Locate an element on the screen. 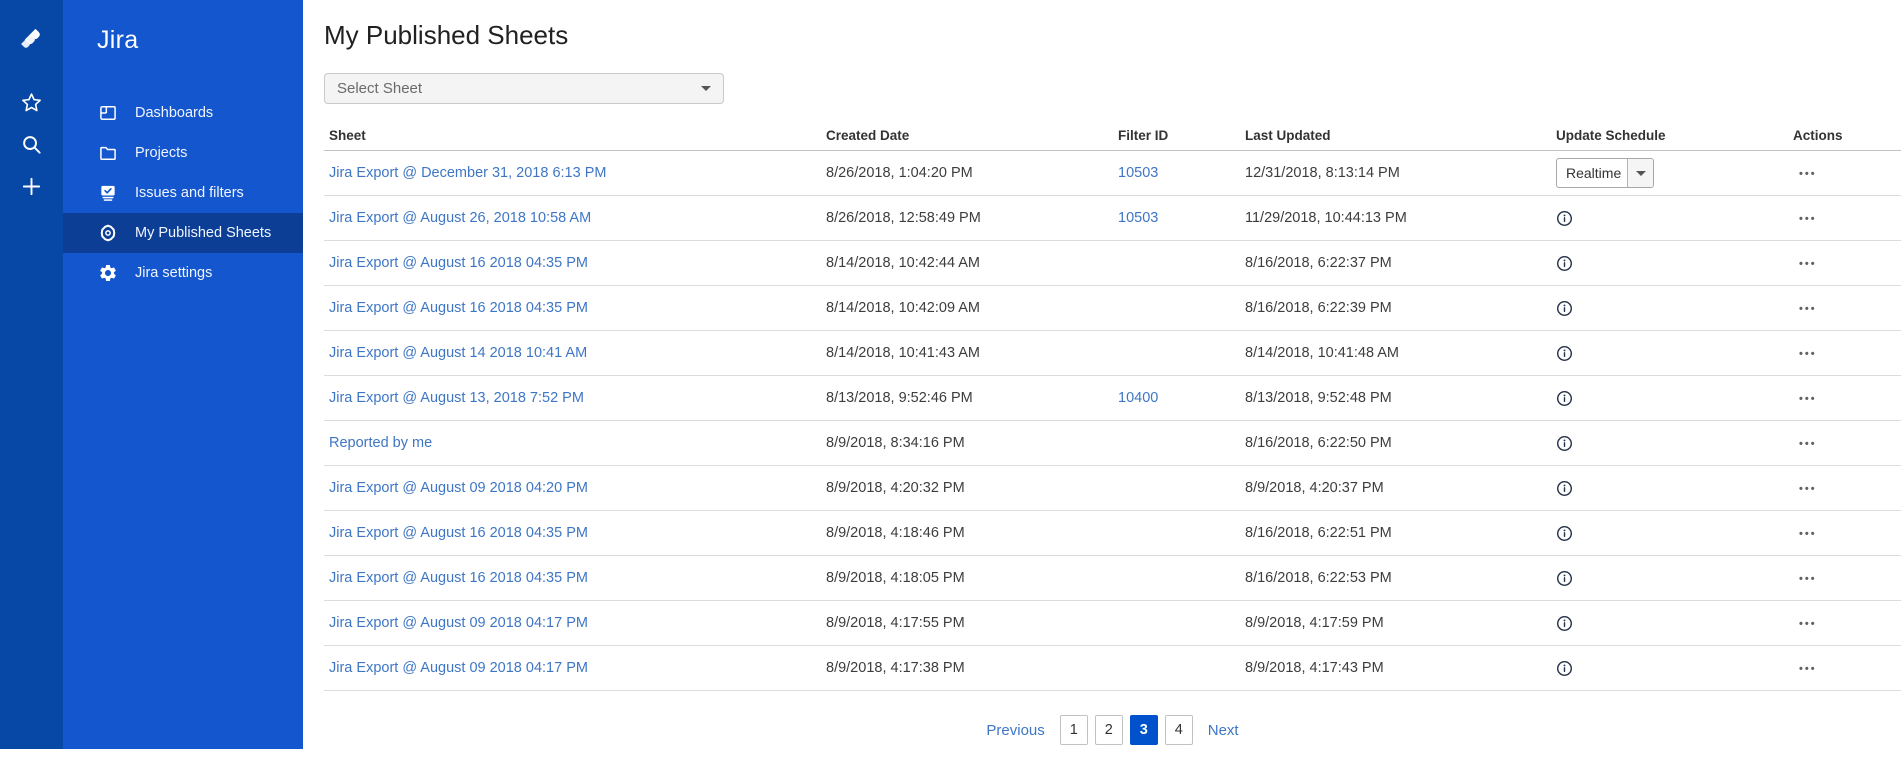 Image resolution: width=1901 pixels, height=769 pixels. select-sheet-value: Select Sheet is located at coordinates (379, 88).